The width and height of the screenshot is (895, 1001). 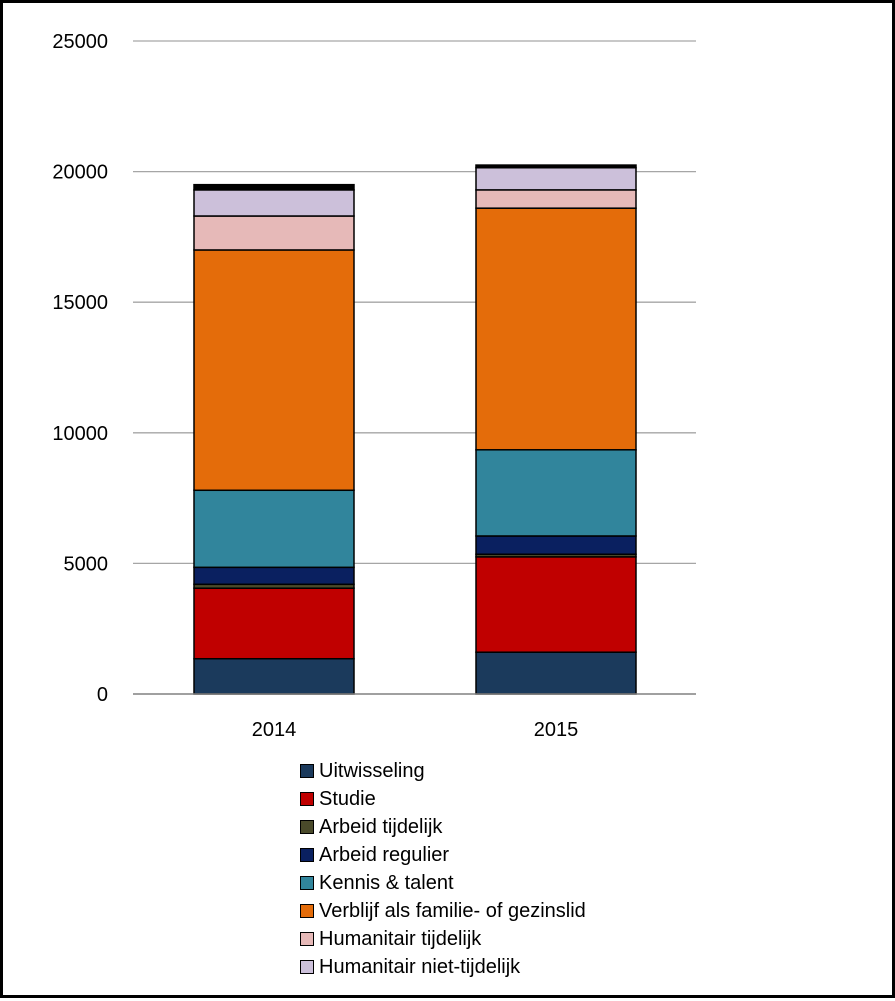 What do you see at coordinates (80, 173) in the screenshot?
I see `y-tick-label: 20000` at bounding box center [80, 173].